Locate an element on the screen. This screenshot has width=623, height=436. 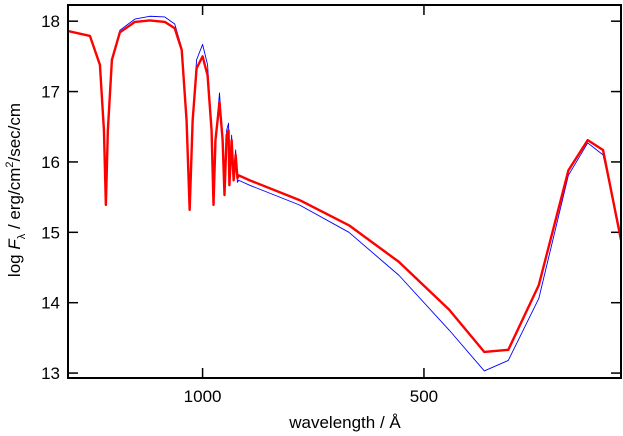
x-tick-label: 1000 is located at coordinates (203, 396).